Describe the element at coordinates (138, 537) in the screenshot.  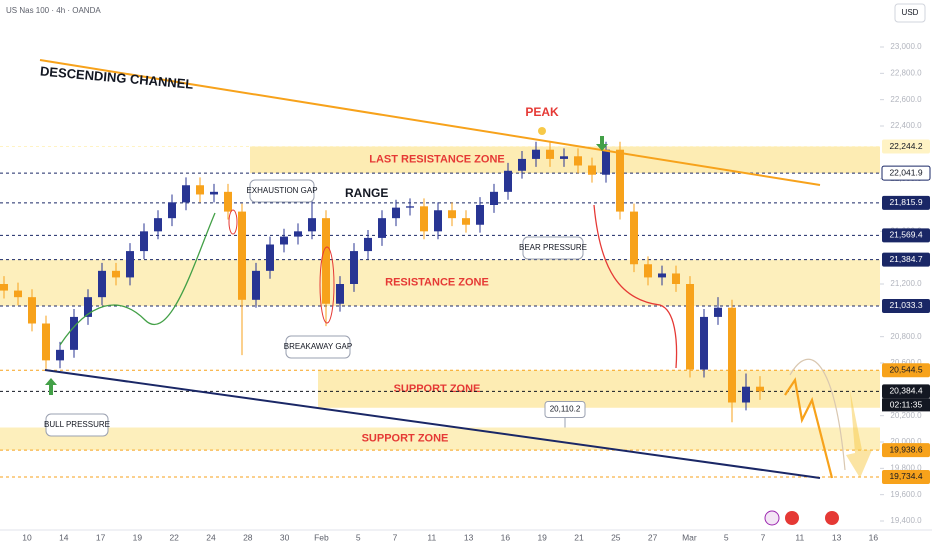
I see `x-tick-label: 19` at that location.